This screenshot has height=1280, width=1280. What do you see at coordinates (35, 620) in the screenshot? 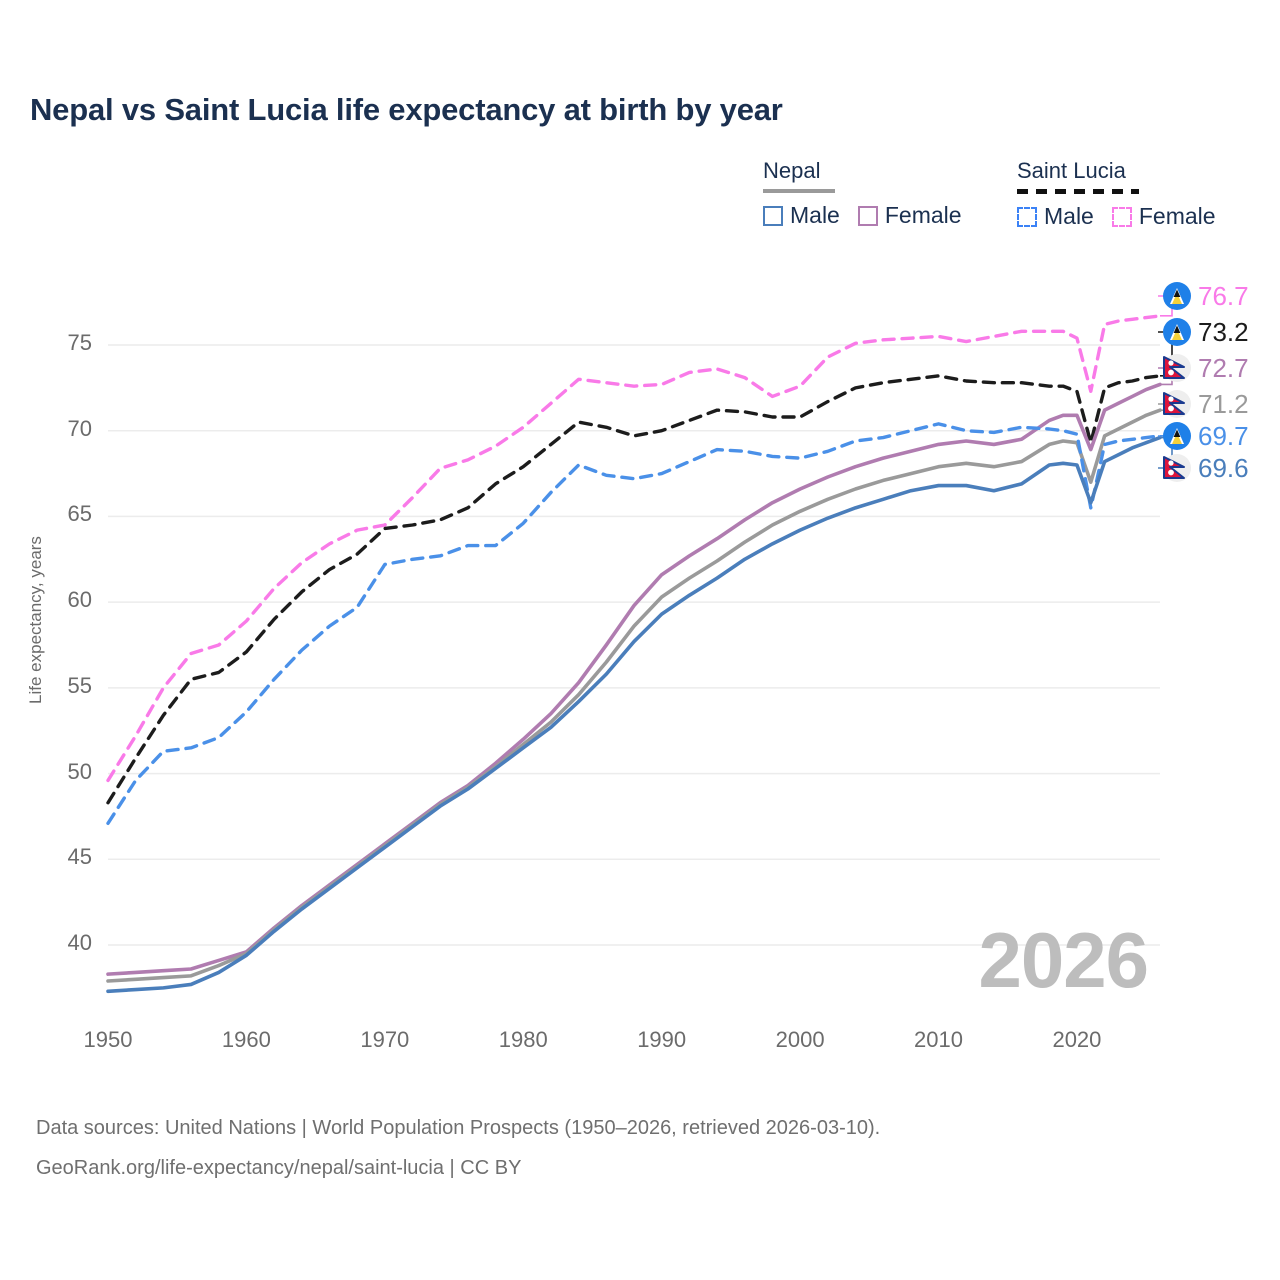
I see `y-axis-title: Life expectancy, years` at bounding box center [35, 620].